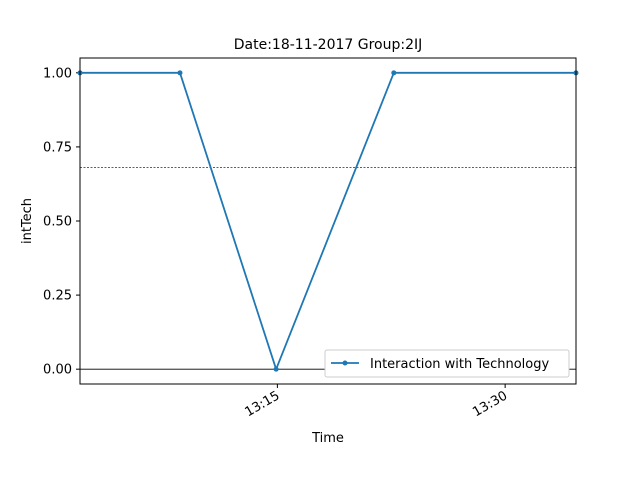 The width and height of the screenshot is (640, 484). Describe the element at coordinates (57, 370) in the screenshot. I see `y-tick-label: 0.00` at that location.